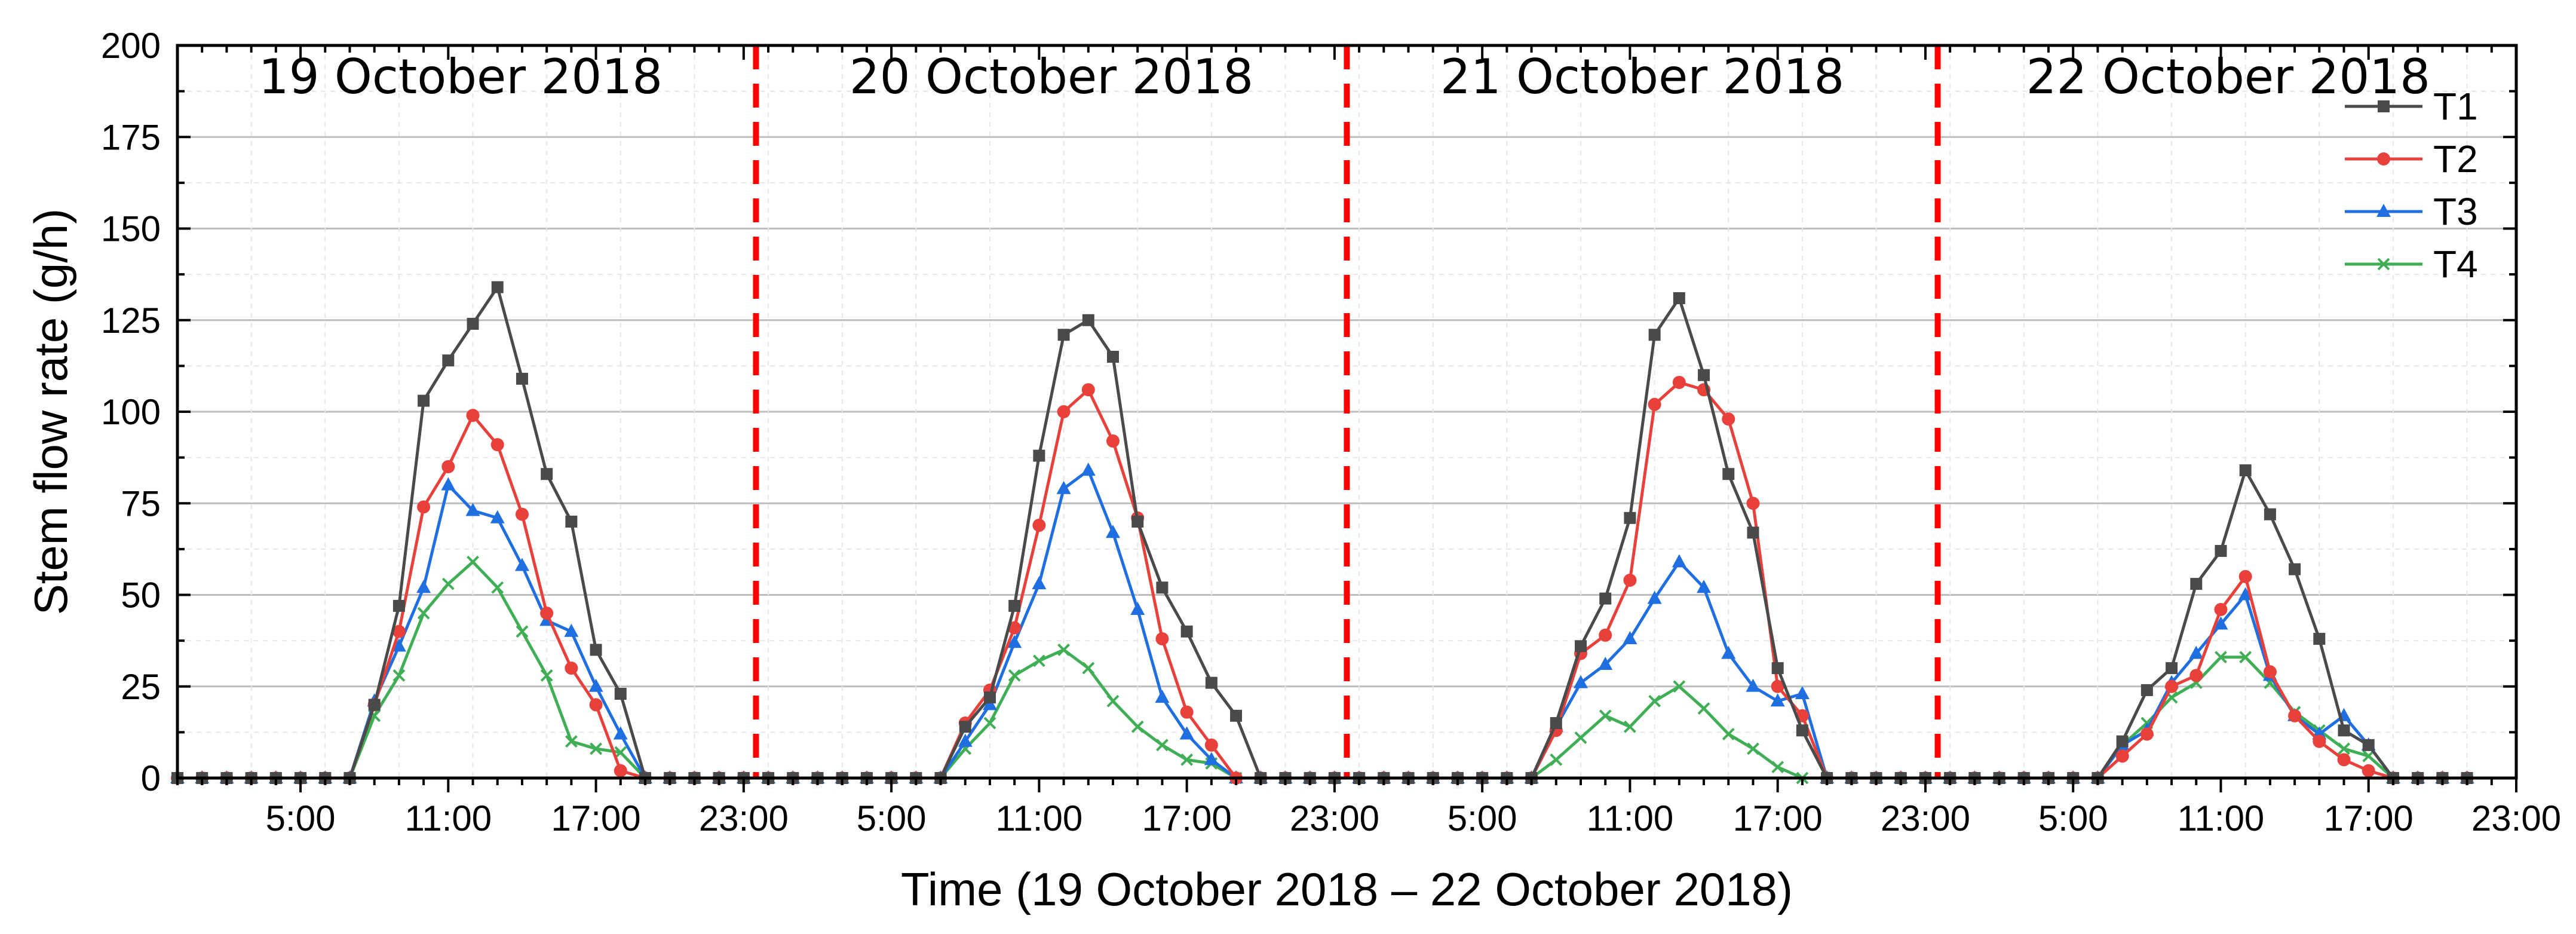 This screenshot has height=934, width=2576. I want to click on legend-key-t4, so click(2383, 264).